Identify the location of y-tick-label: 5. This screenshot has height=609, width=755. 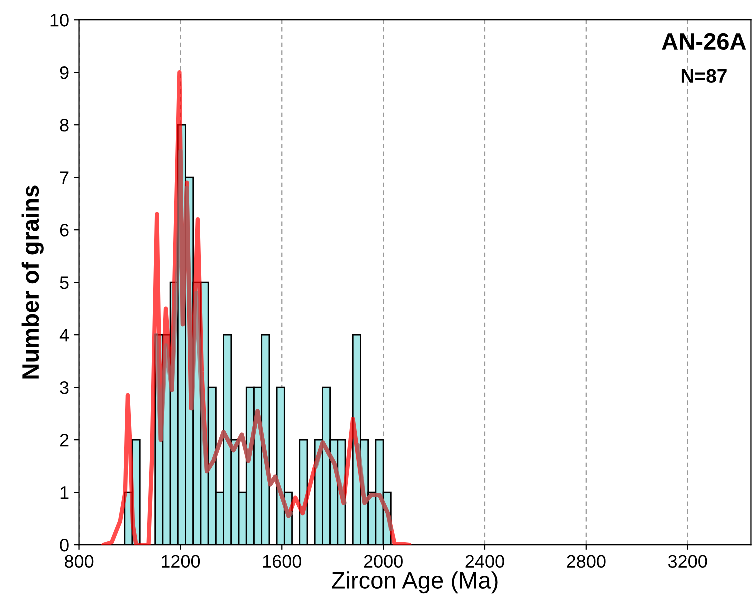
(64, 283).